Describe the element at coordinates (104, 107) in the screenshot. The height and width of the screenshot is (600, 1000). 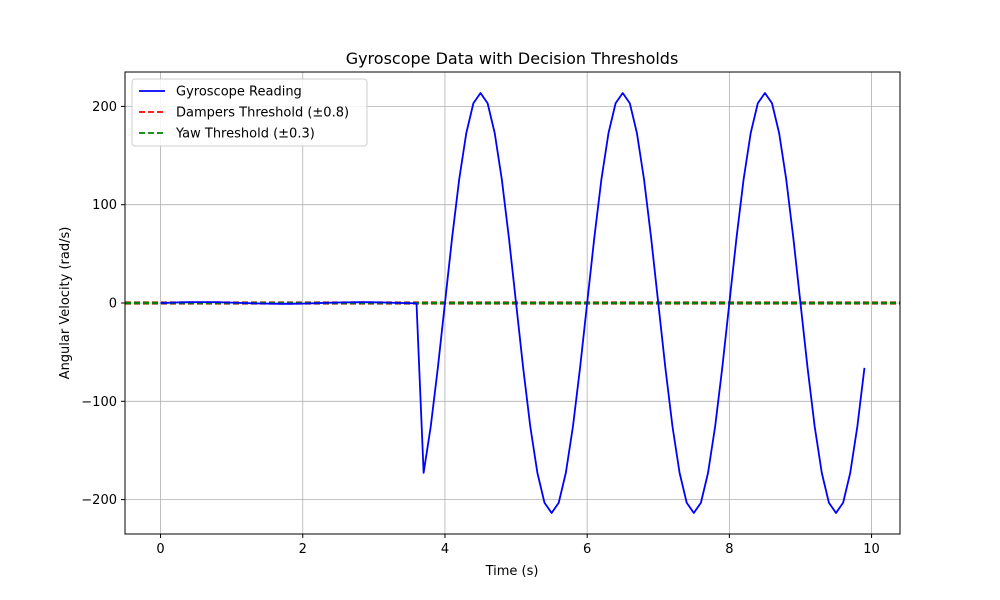
I see `y-tick-label: 200` at that location.